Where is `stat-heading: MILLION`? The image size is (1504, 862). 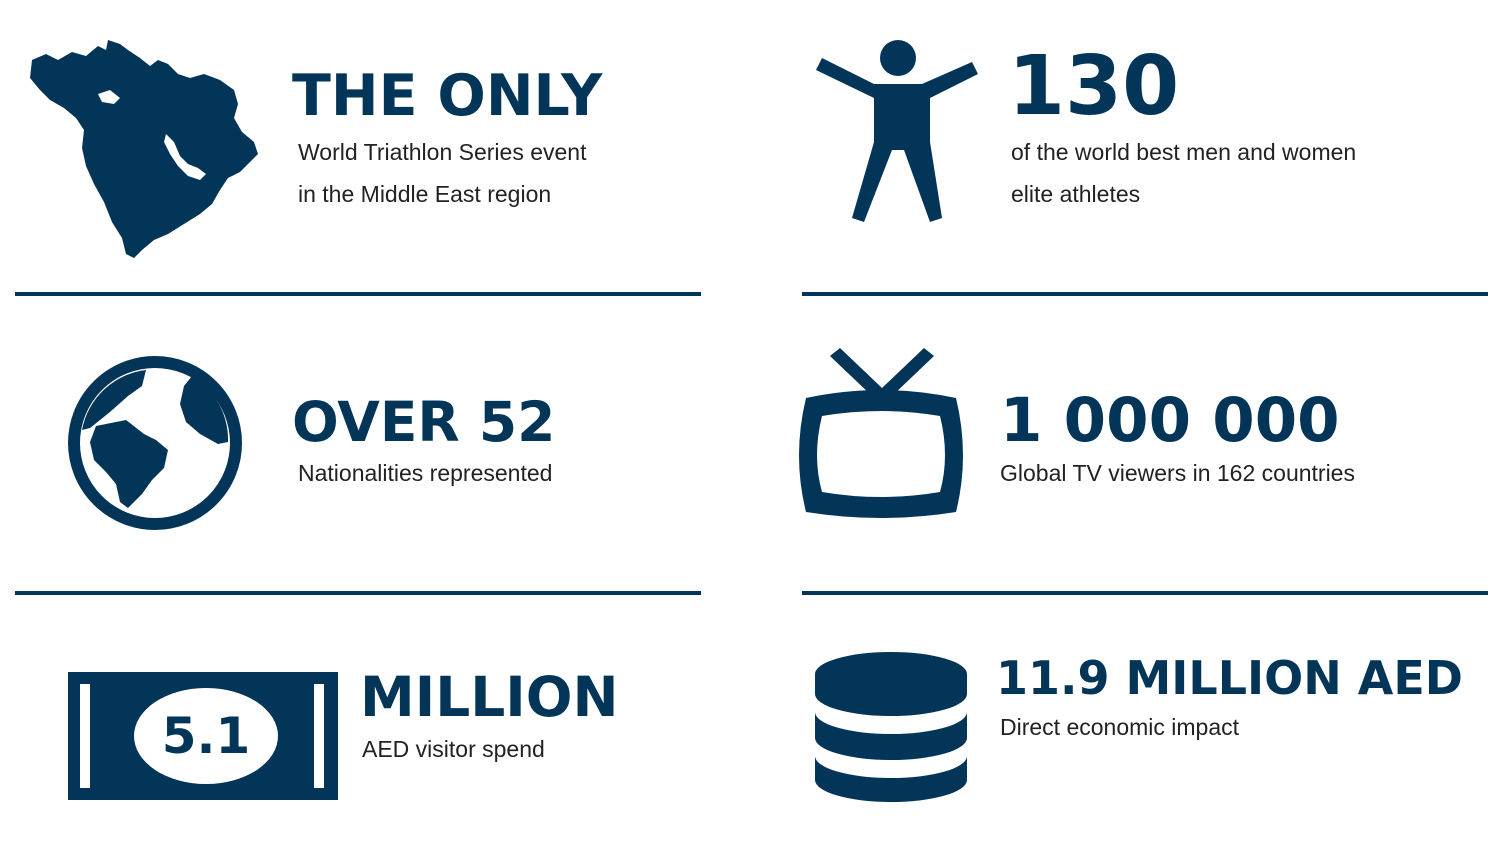
stat-heading: MILLION is located at coordinates (489, 697).